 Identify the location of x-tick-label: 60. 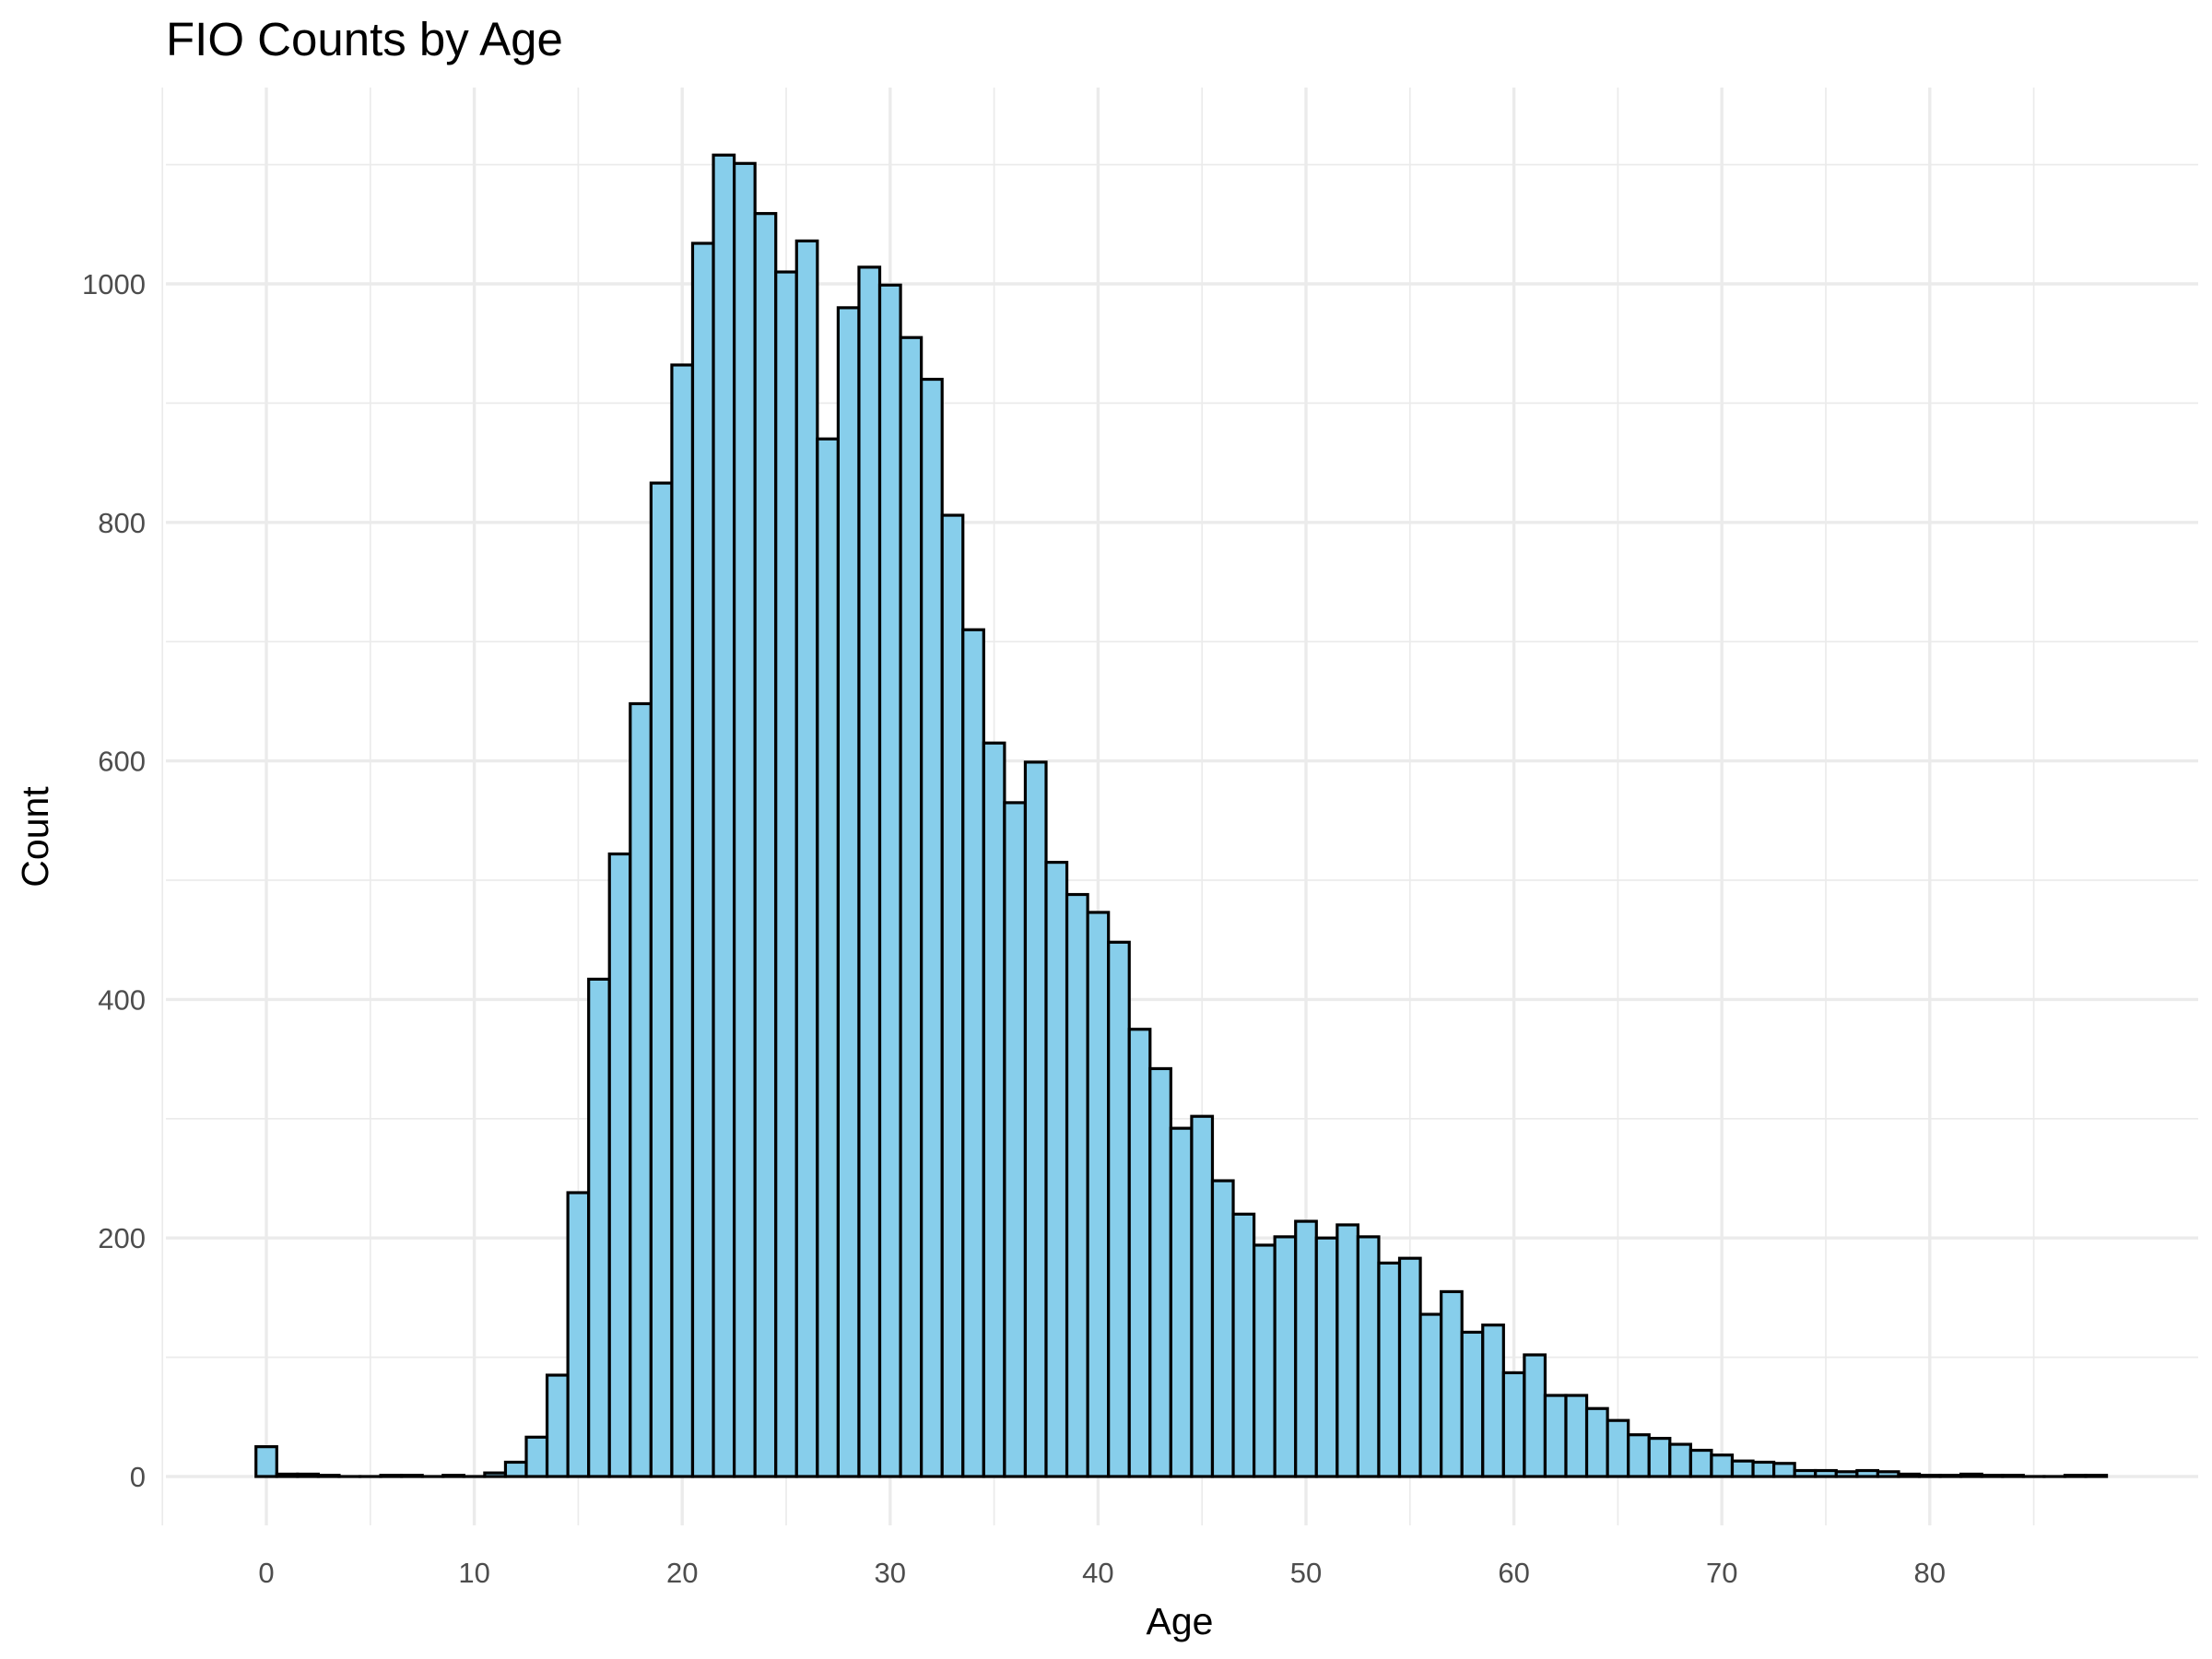
(1513, 1573).